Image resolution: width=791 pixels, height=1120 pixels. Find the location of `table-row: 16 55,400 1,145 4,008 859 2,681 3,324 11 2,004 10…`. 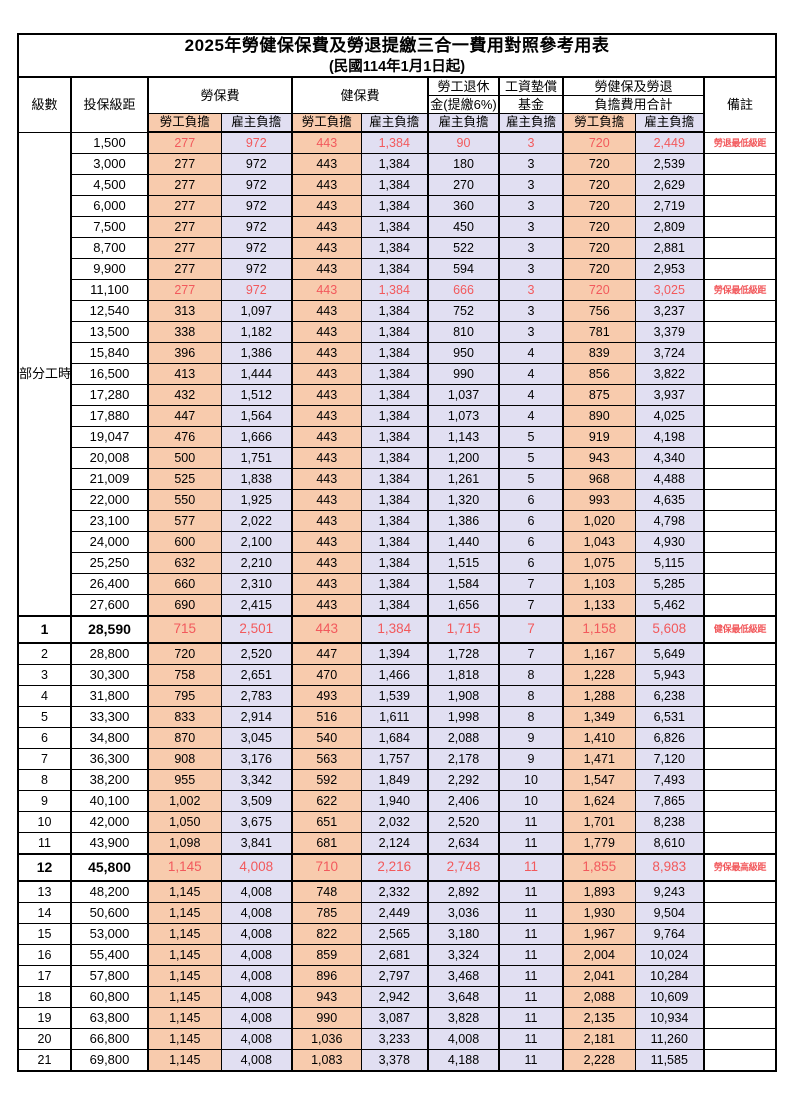

table-row: 16 55,400 1,145 4,008 859 2,681 3,324 11 2,004 10… is located at coordinates (397, 955).